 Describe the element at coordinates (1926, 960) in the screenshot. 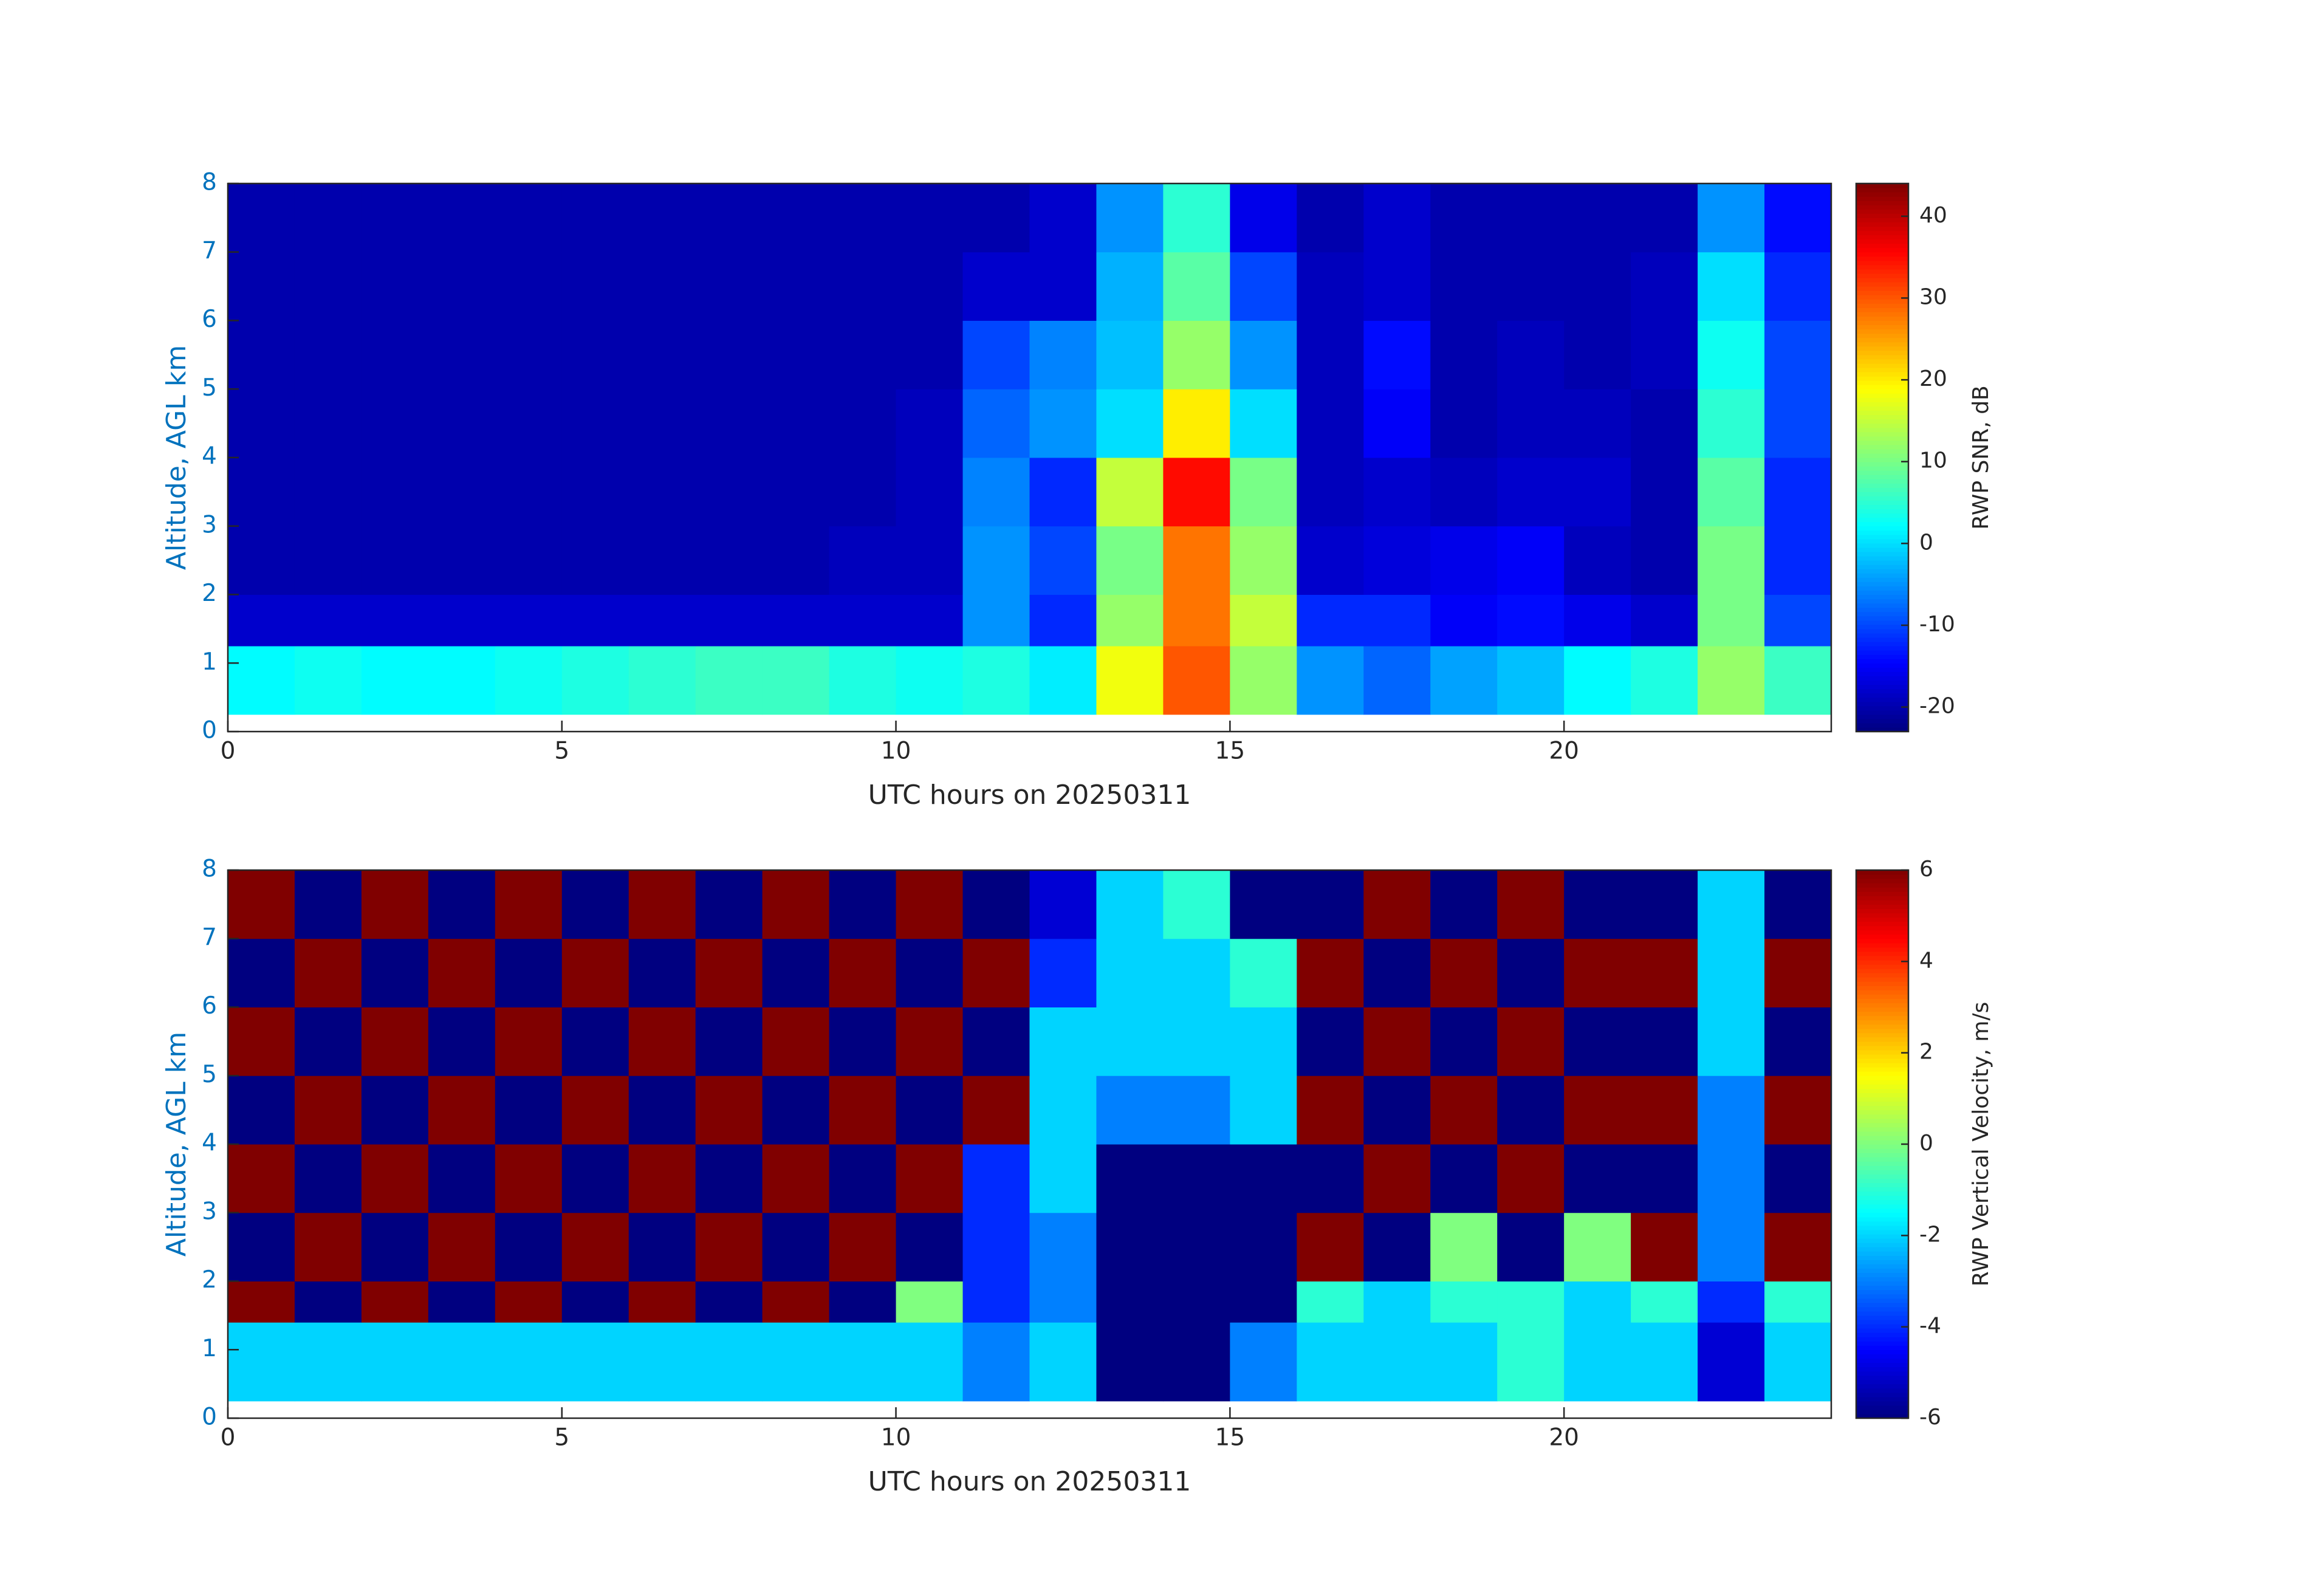

I see `colorbar-tick-label: 4` at that location.